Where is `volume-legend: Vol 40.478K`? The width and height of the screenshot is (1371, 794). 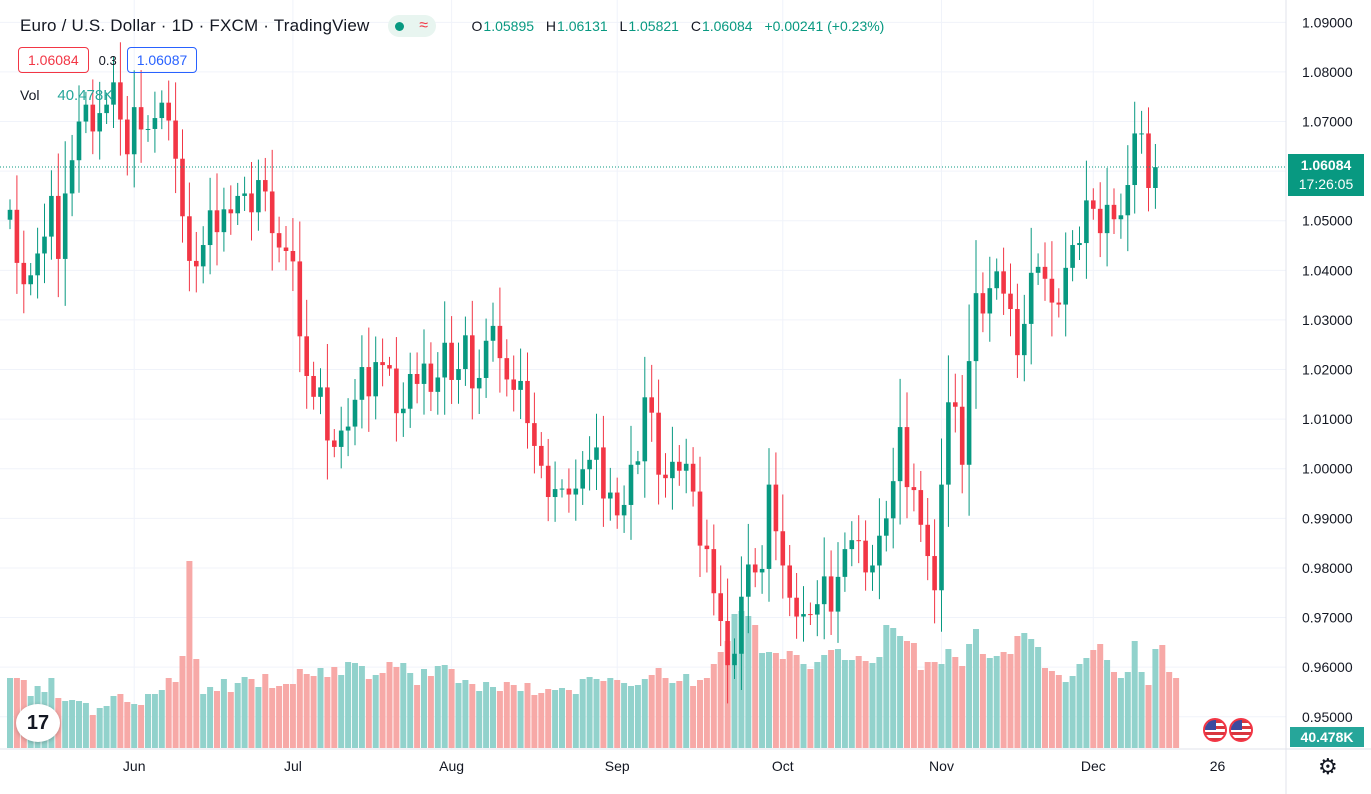 volume-legend: Vol 40.478K is located at coordinates (66, 95).